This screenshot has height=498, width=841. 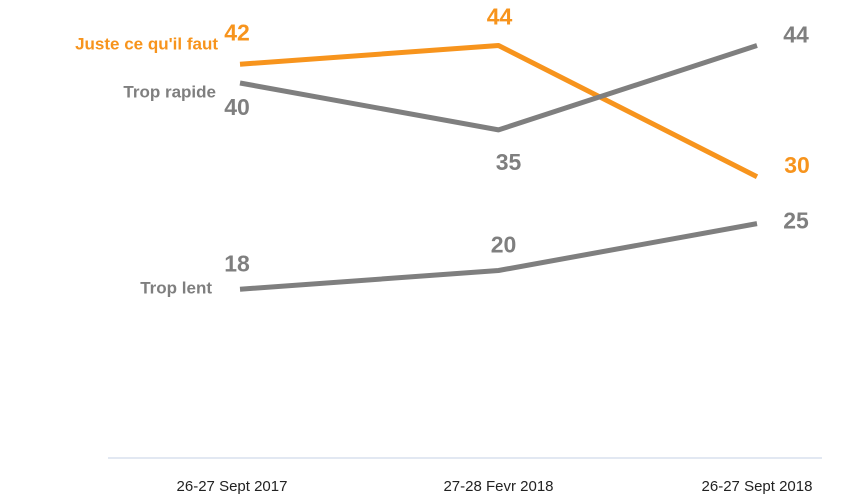 What do you see at coordinates (757, 486) in the screenshot?
I see `x-tick-label: 26-27 Sept 2018` at bounding box center [757, 486].